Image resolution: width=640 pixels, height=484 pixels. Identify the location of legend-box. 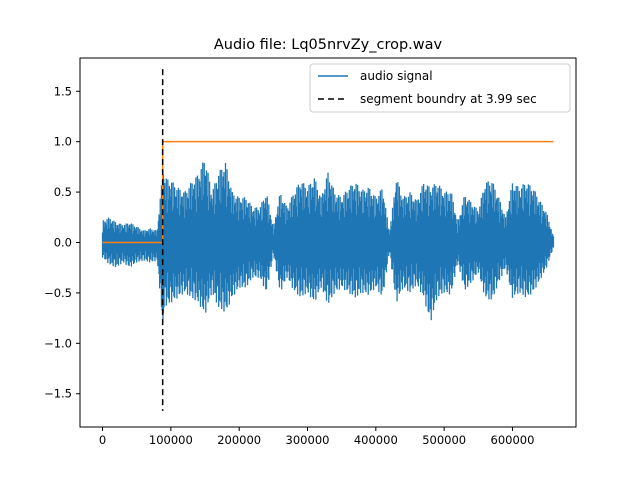
(440, 88).